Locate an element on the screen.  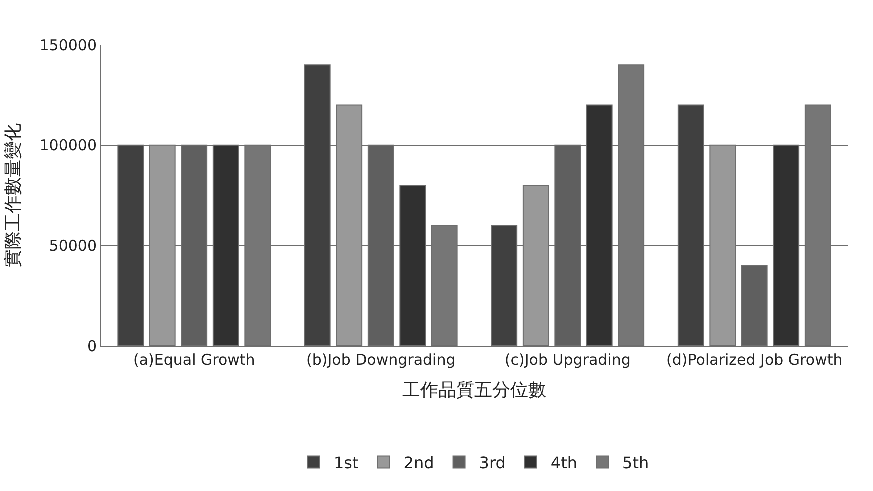
legend-label: 4th is located at coordinates (564, 462).